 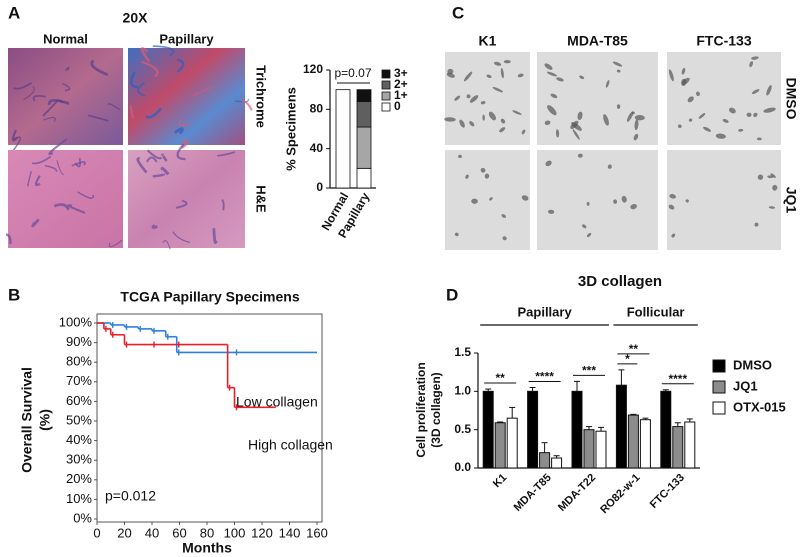 I want to click on chart-title: TCGA Papillary Specimens, so click(x=209, y=297).